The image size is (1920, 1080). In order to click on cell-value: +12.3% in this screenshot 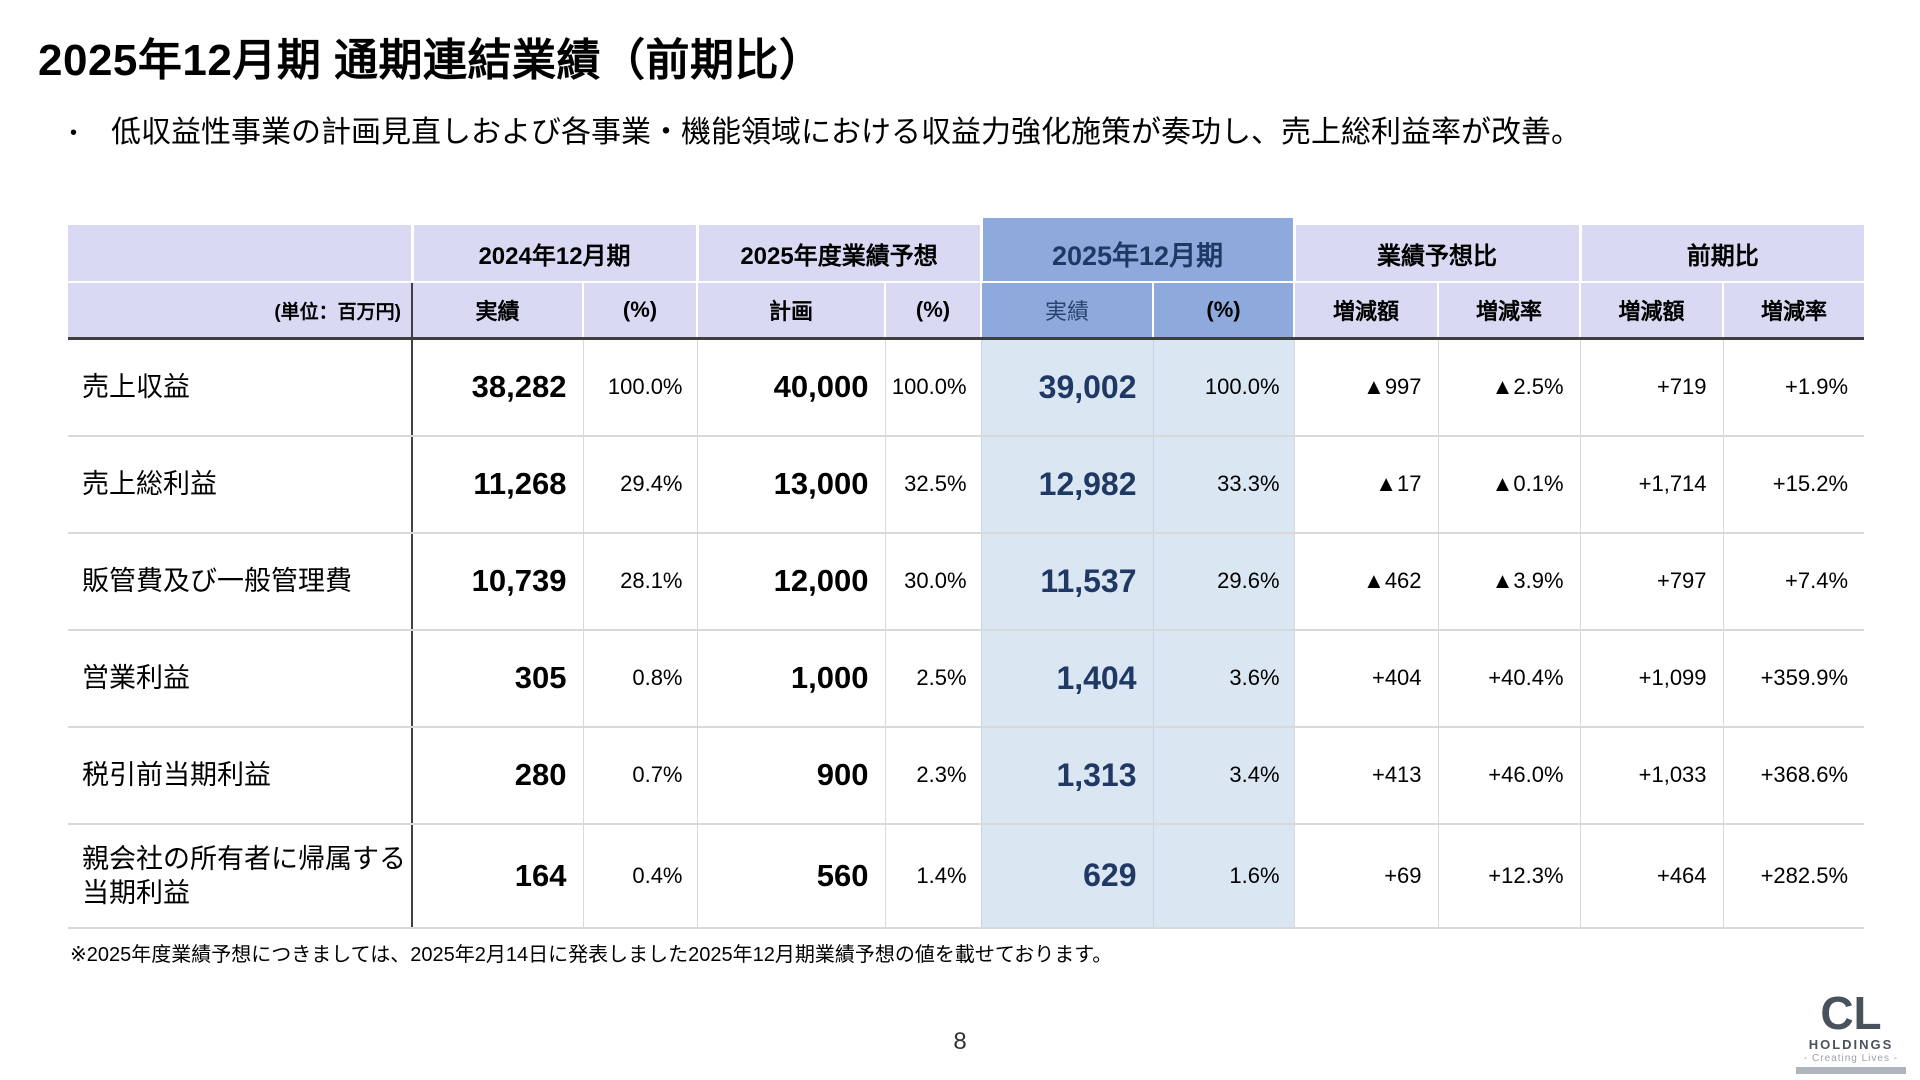, I will do `click(1509, 876)`.